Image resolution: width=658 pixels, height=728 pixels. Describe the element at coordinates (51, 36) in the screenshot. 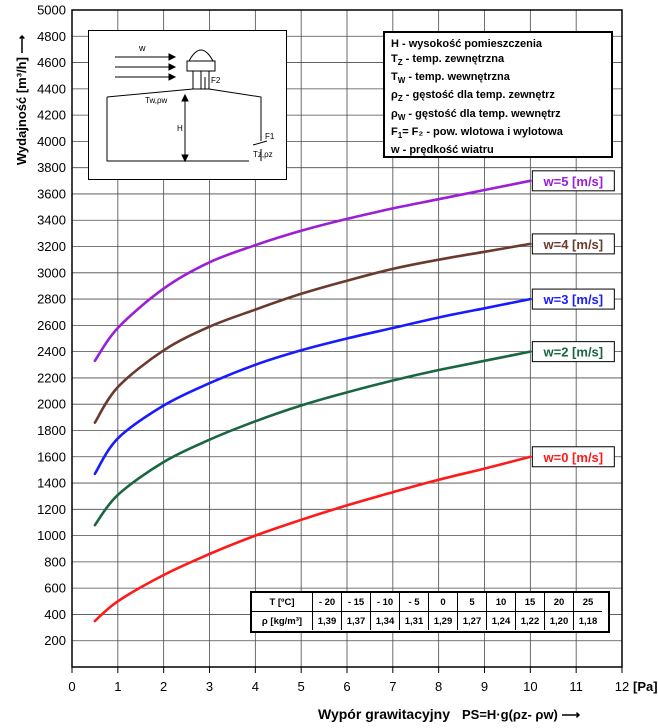

I see `y-tick-label: 4800` at that location.